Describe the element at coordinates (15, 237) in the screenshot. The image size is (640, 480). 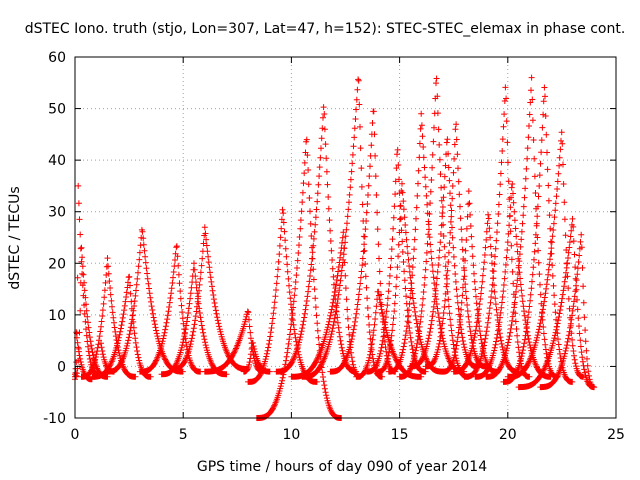
I see `y-axis-label: dSTEC / TECUs` at that location.